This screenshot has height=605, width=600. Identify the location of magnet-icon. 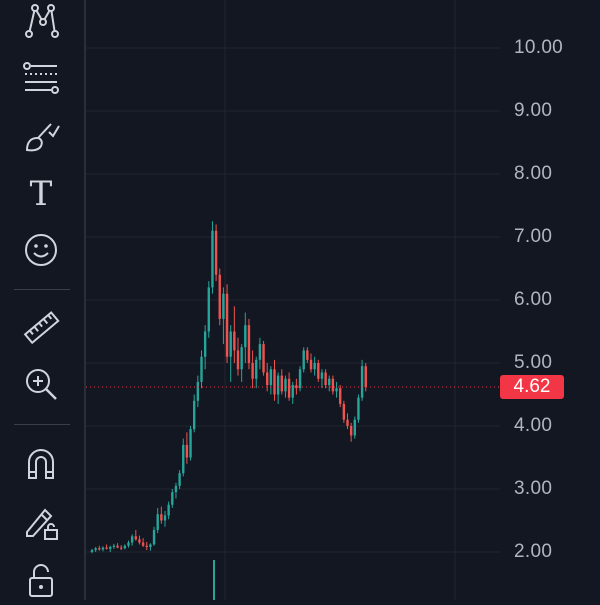
(41, 464).